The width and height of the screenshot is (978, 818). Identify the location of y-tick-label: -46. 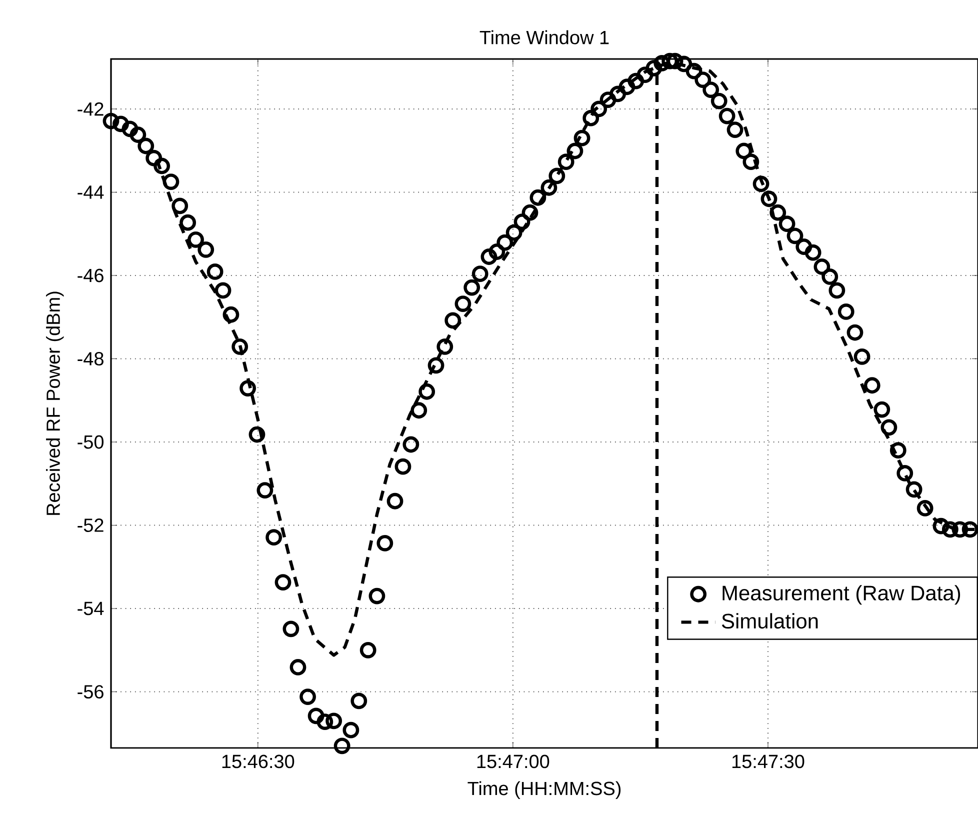
(91, 275).